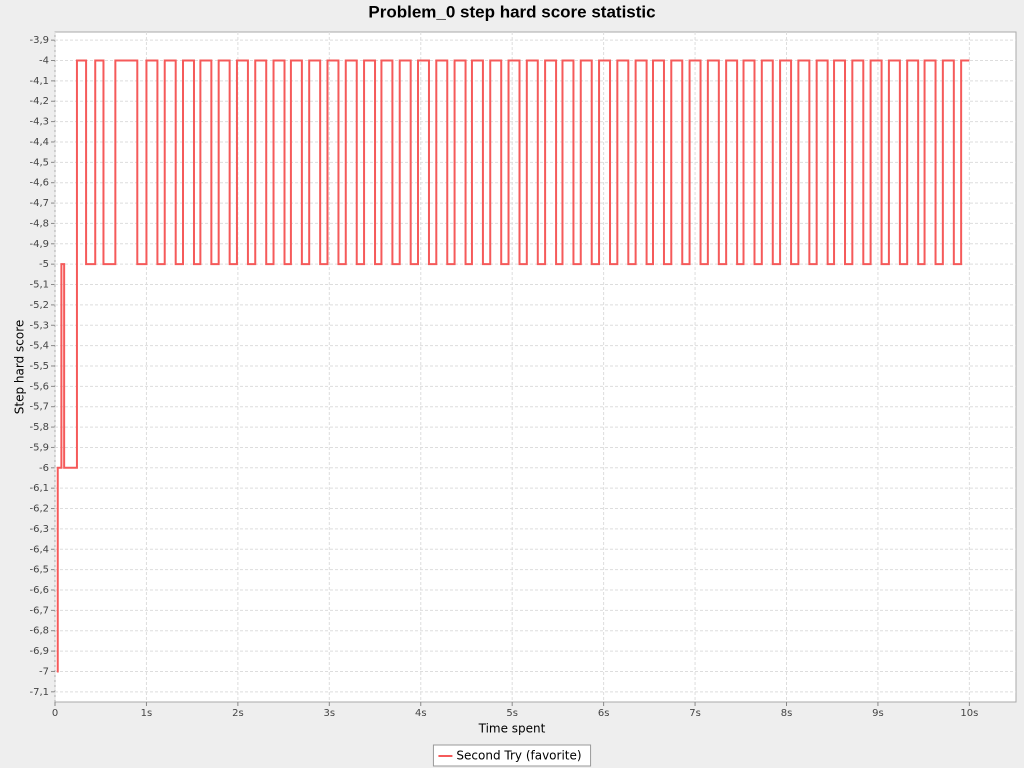  What do you see at coordinates (39, 488) in the screenshot?
I see `y-tick-label: -6,1` at bounding box center [39, 488].